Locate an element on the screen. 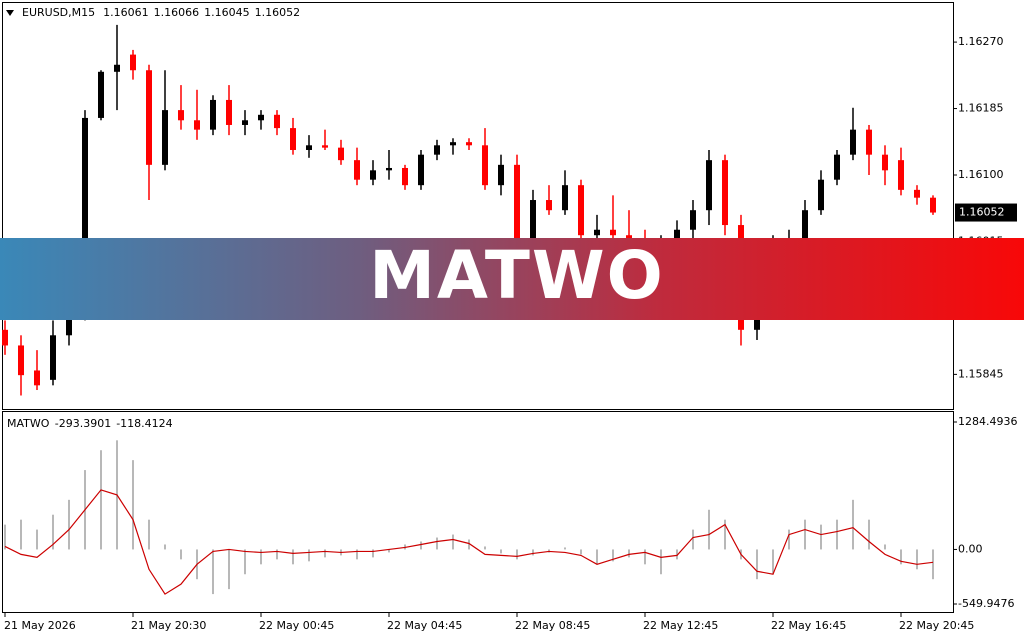  x-tick-label: 22 May 12:45 is located at coordinates (680, 625).